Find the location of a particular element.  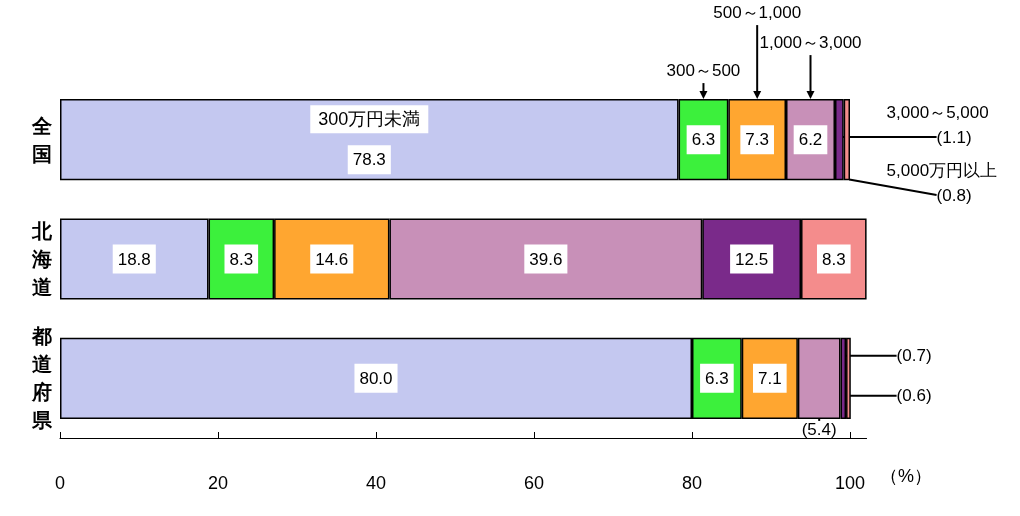

series-label: 300～500 is located at coordinates (703, 71).